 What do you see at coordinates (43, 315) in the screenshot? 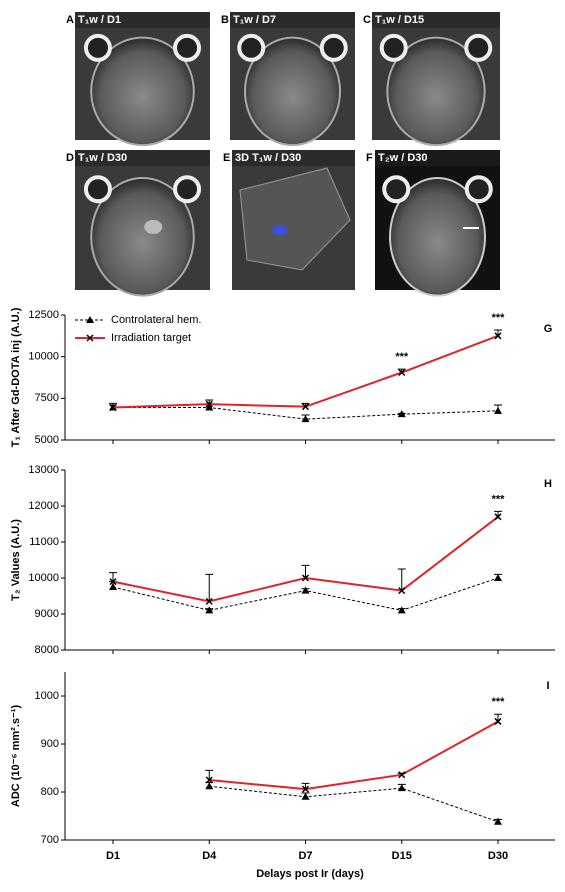
I see `y-tick-label: 12500` at bounding box center [43, 315].